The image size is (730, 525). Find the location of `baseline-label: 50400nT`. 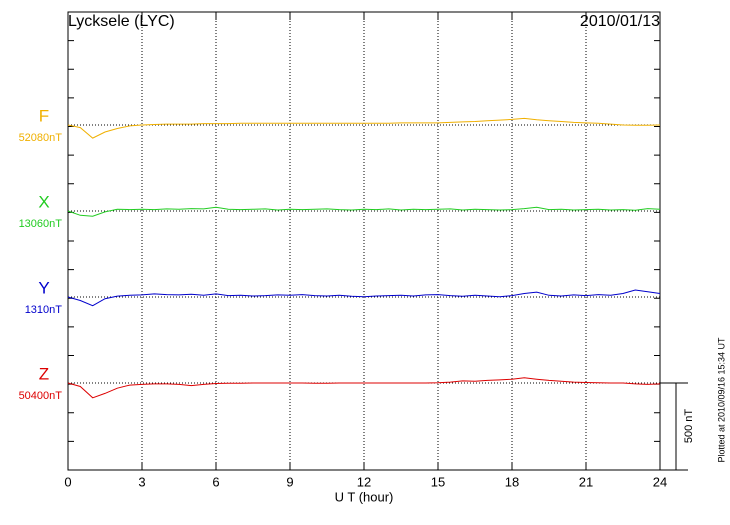

baseline-label: 50400nT is located at coordinates (41, 396).